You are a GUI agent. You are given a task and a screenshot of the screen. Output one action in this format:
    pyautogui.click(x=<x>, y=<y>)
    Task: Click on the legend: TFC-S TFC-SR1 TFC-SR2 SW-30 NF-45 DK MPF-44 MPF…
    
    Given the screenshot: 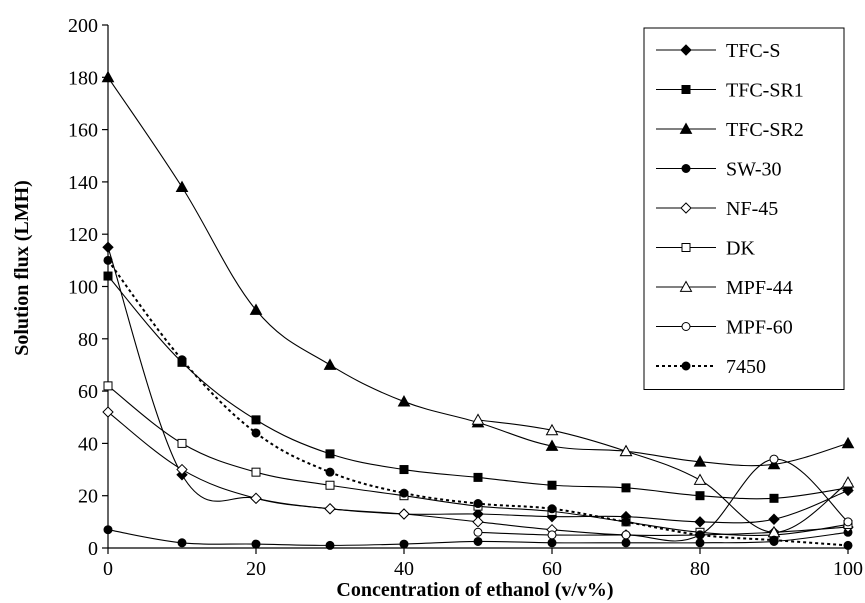 What is the action you would take?
    pyautogui.click(x=744, y=209)
    